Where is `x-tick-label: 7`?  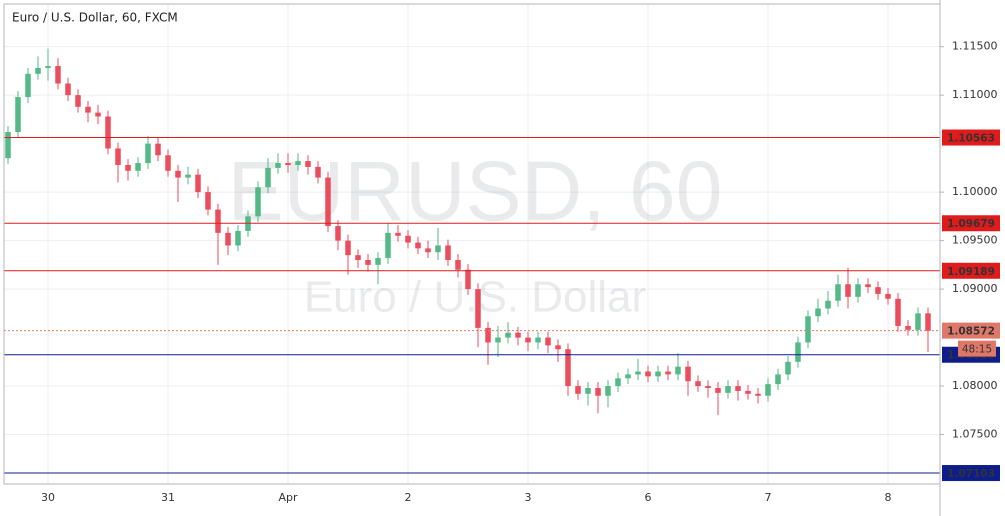 x-tick-label: 7 is located at coordinates (768, 497).